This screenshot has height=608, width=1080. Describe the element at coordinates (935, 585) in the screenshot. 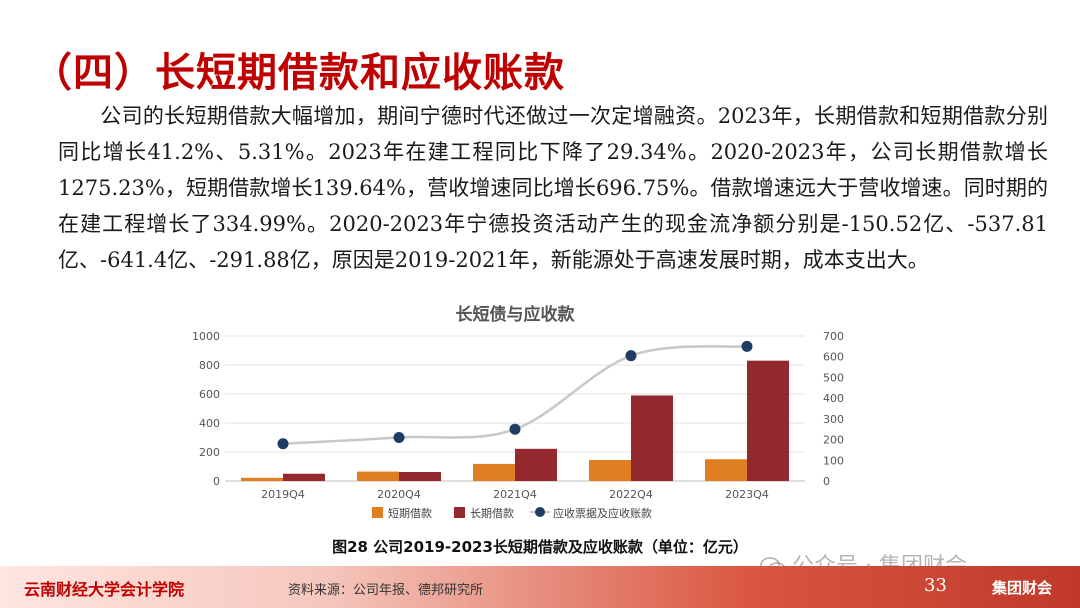

I see `page-number: 33` at that location.